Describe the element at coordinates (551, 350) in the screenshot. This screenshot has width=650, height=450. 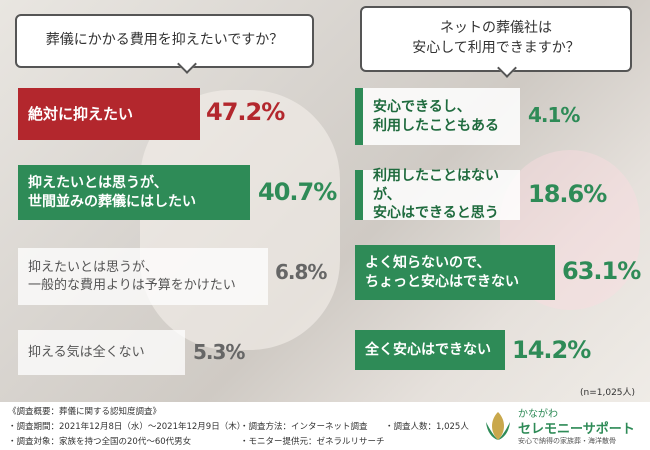
I see `percent: 14.2%` at that location.